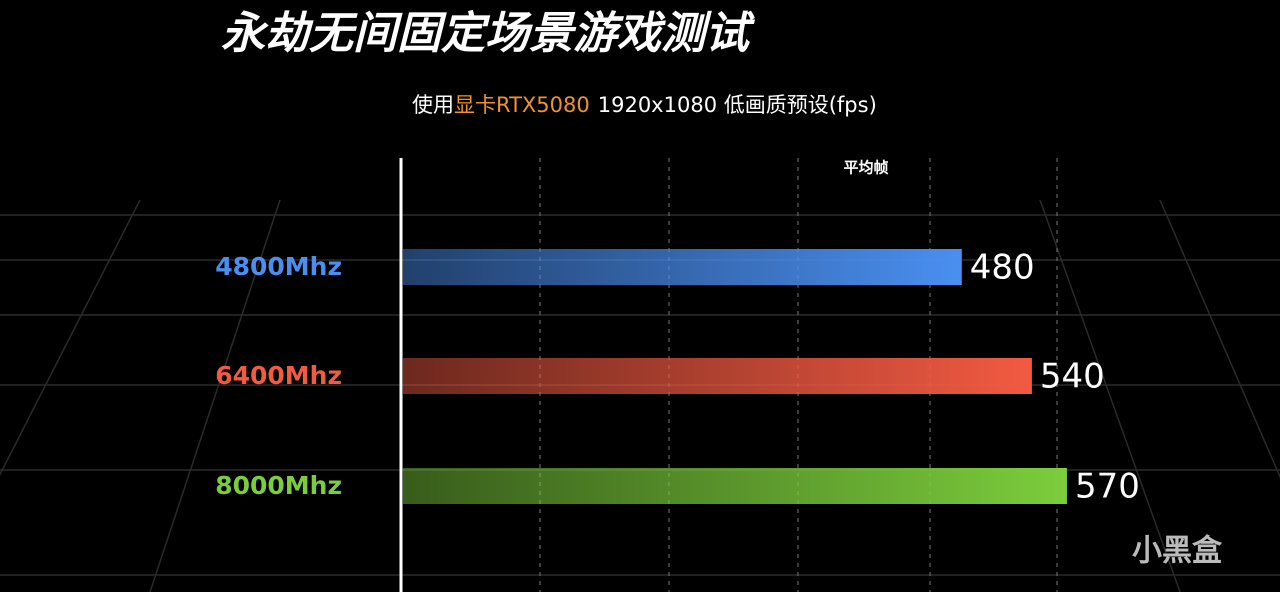  I want to click on value-label: 570, so click(1107, 487).